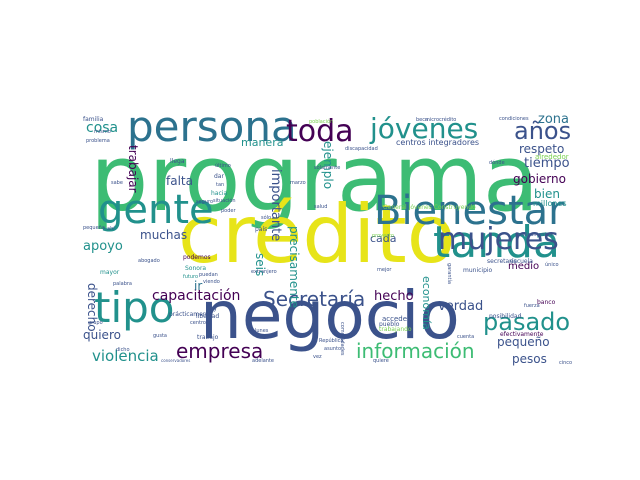 The width and height of the screenshot is (640, 480). What do you see at coordinates (103, 246) in the screenshot?
I see `word-apoyo: apoyo` at bounding box center [103, 246].